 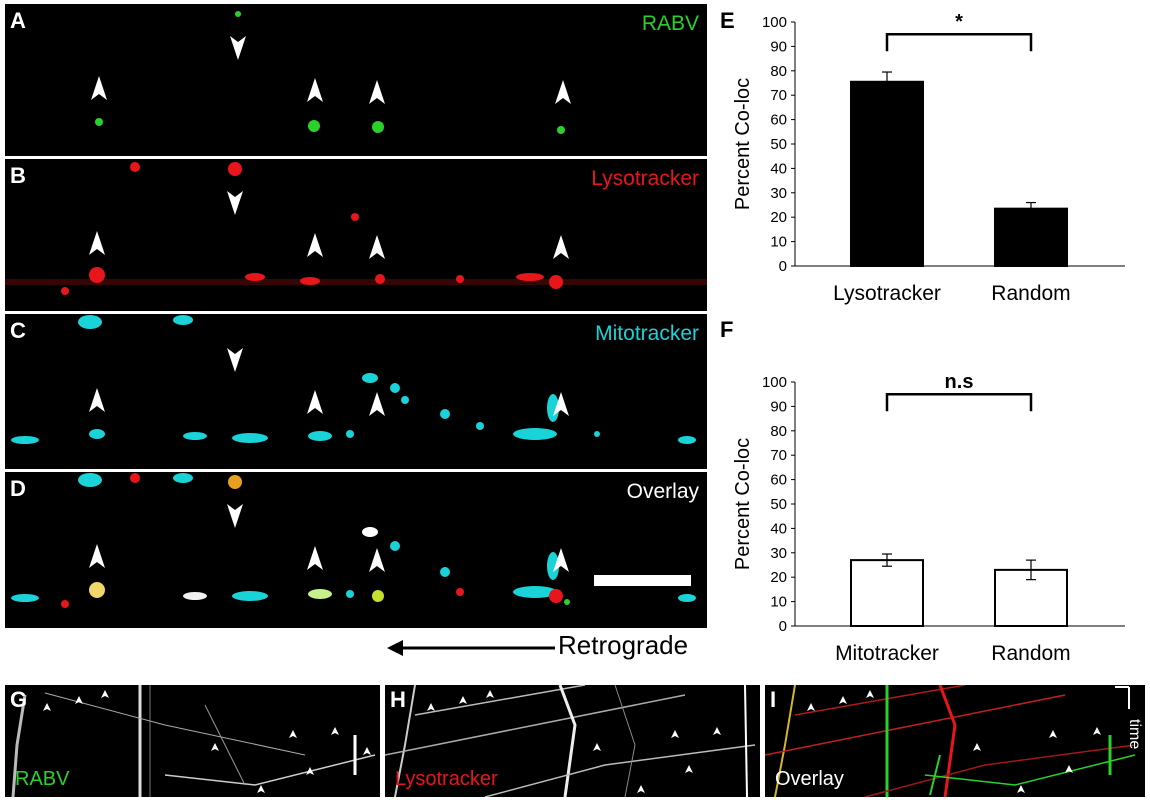 What do you see at coordinates (778, 455) in the screenshot?
I see `y-tick-label: 70` at bounding box center [778, 455].